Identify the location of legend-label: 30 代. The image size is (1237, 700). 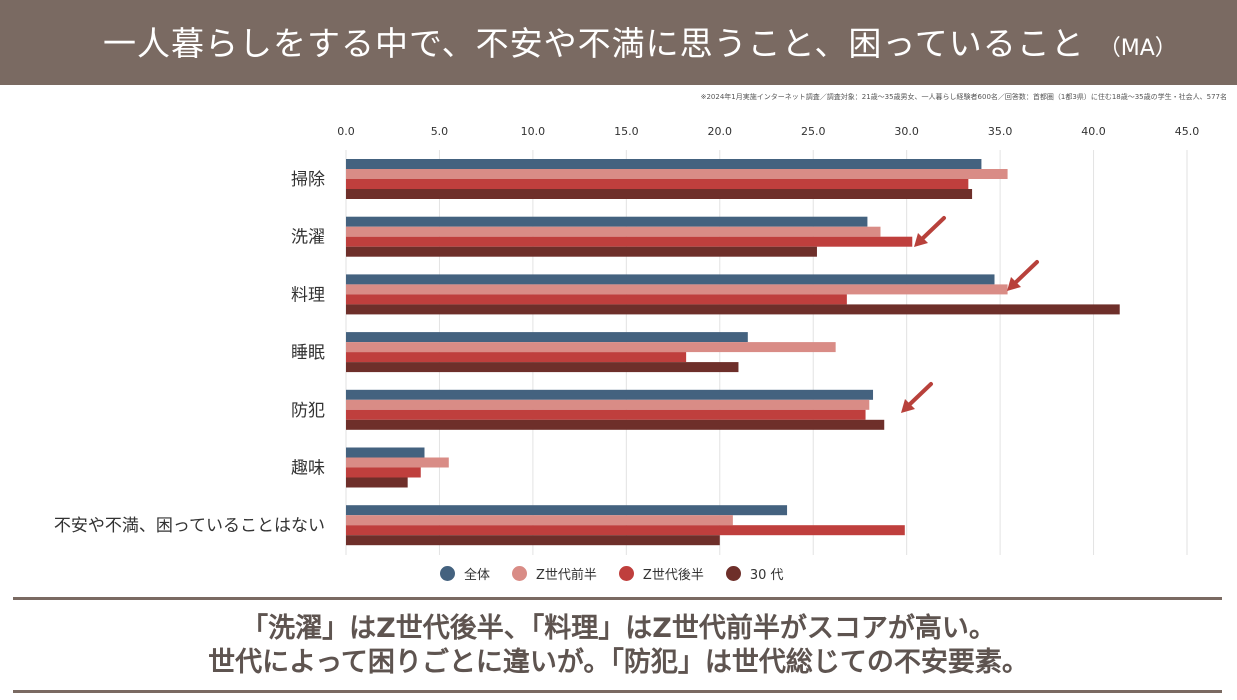
(766, 575).